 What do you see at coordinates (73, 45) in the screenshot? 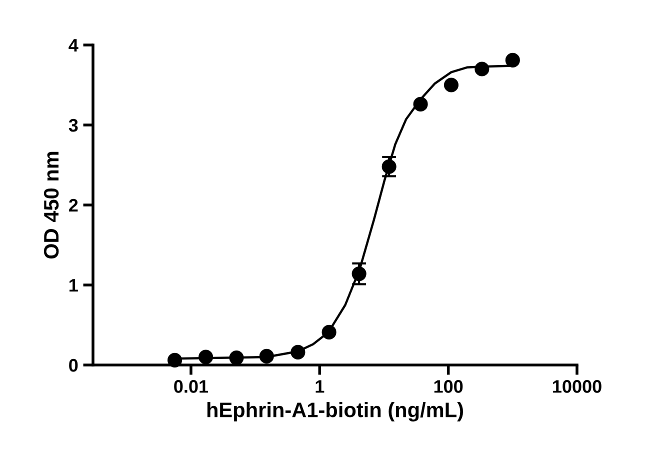
I see `y-tick-label: 4` at bounding box center [73, 45].